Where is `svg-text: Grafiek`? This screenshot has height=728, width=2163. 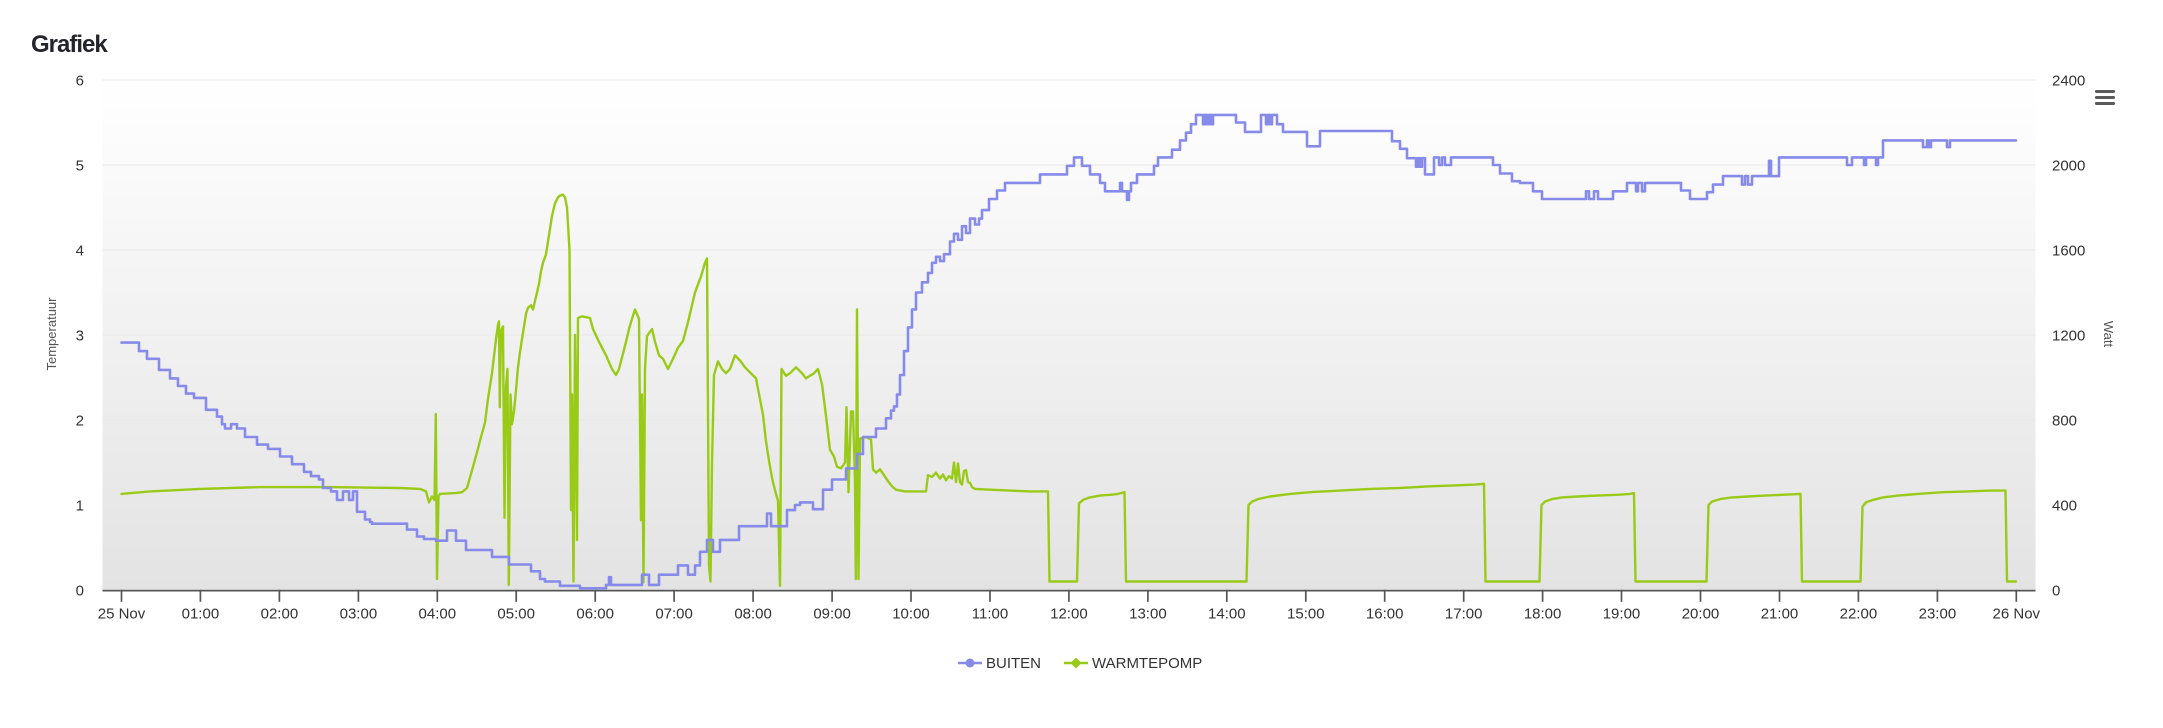
svg-text: Grafiek is located at coordinates (69, 44).